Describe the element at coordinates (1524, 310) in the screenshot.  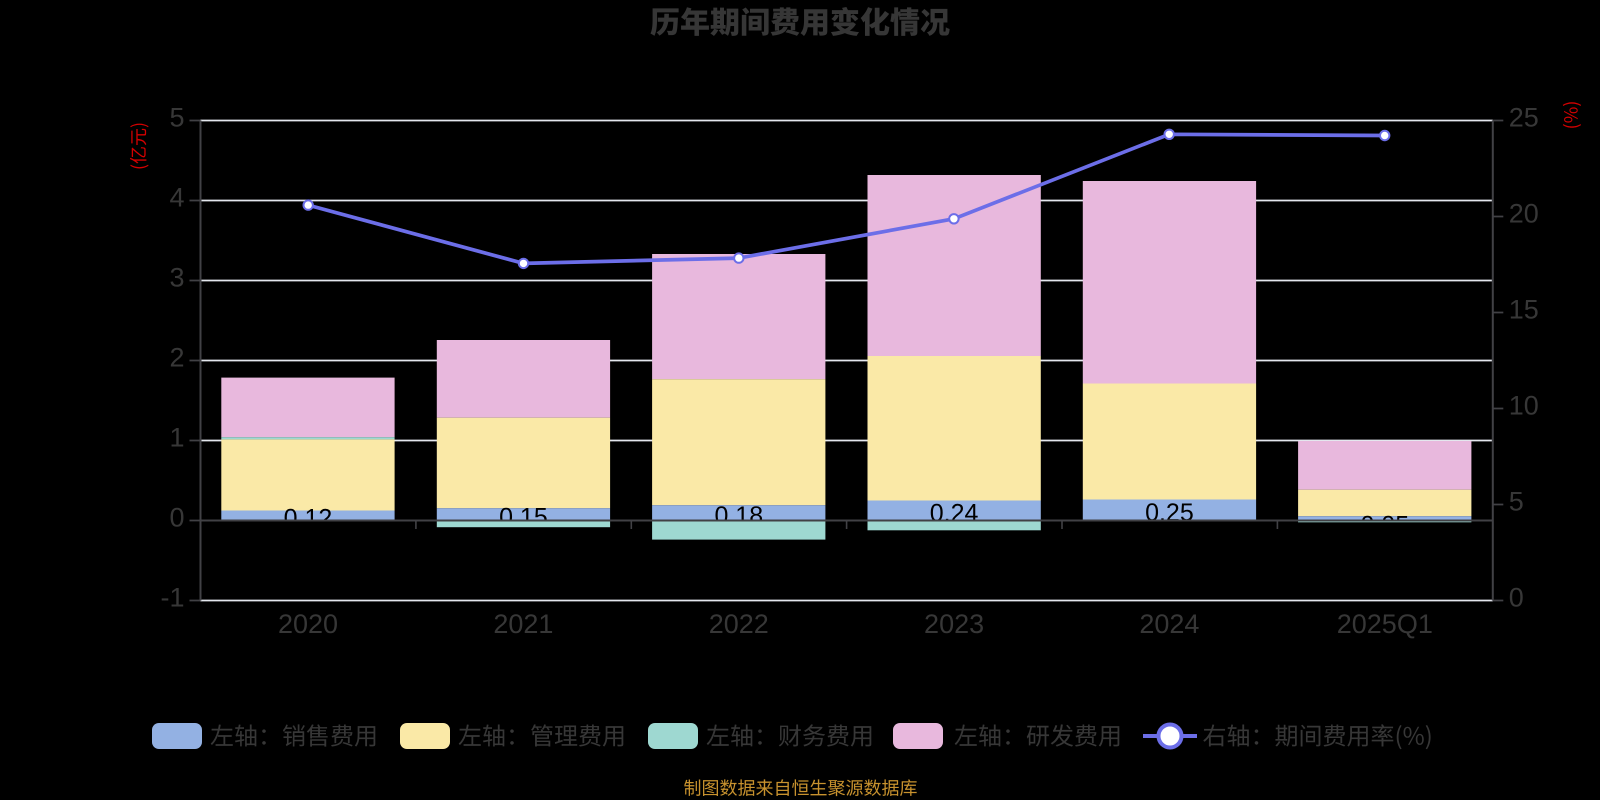
I see `svg-text: 15` at that location.